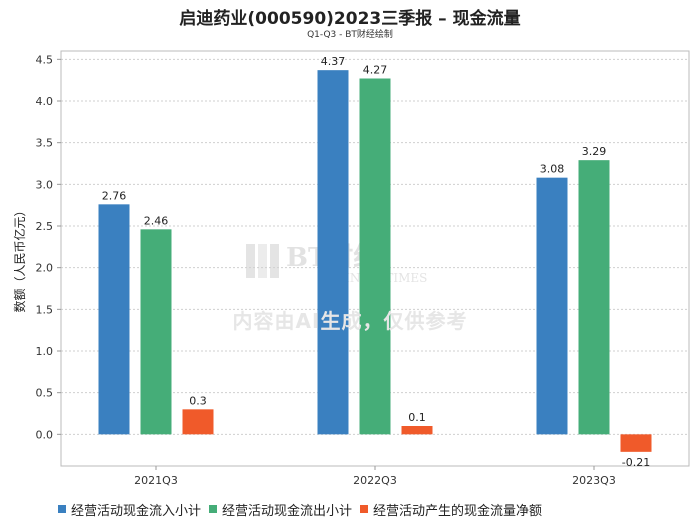  I want to click on legend-item: 经营活动现金流出小计, so click(280, 509).